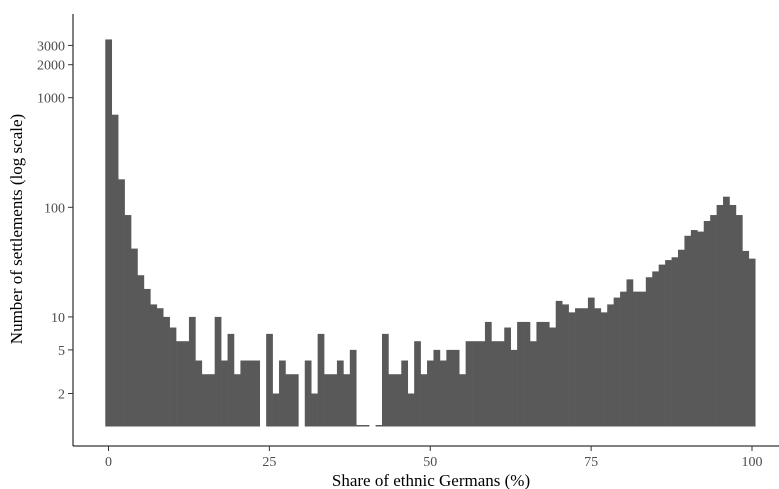 This screenshot has width=779, height=489. I want to click on x-axis-ticks: 0 25 50 75 100, so click(434, 458).